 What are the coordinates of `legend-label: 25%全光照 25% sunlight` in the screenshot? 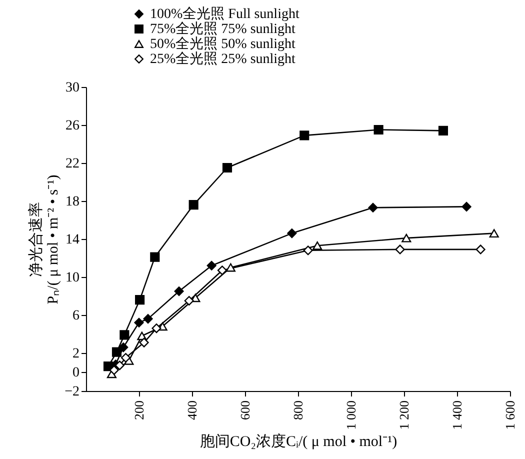 It's located at (223, 59).